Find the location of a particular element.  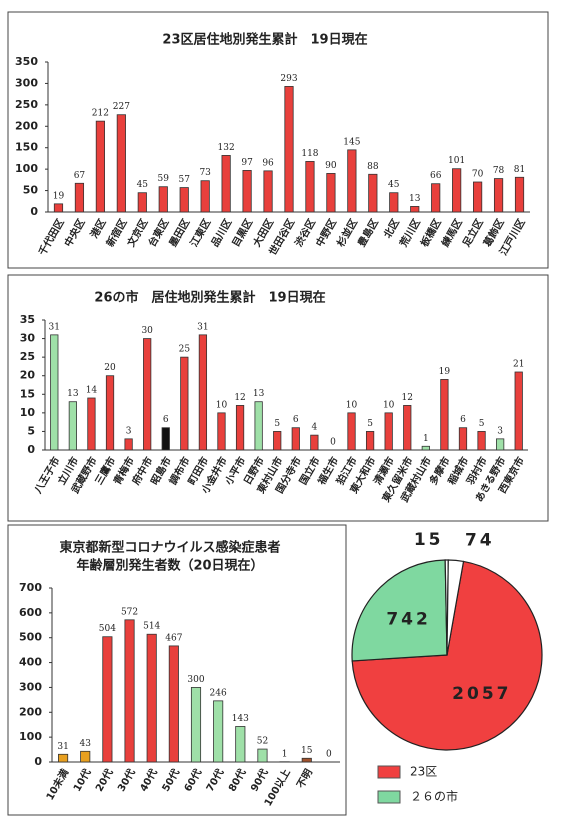

x-tick-label: 90代 is located at coordinates (258, 780).